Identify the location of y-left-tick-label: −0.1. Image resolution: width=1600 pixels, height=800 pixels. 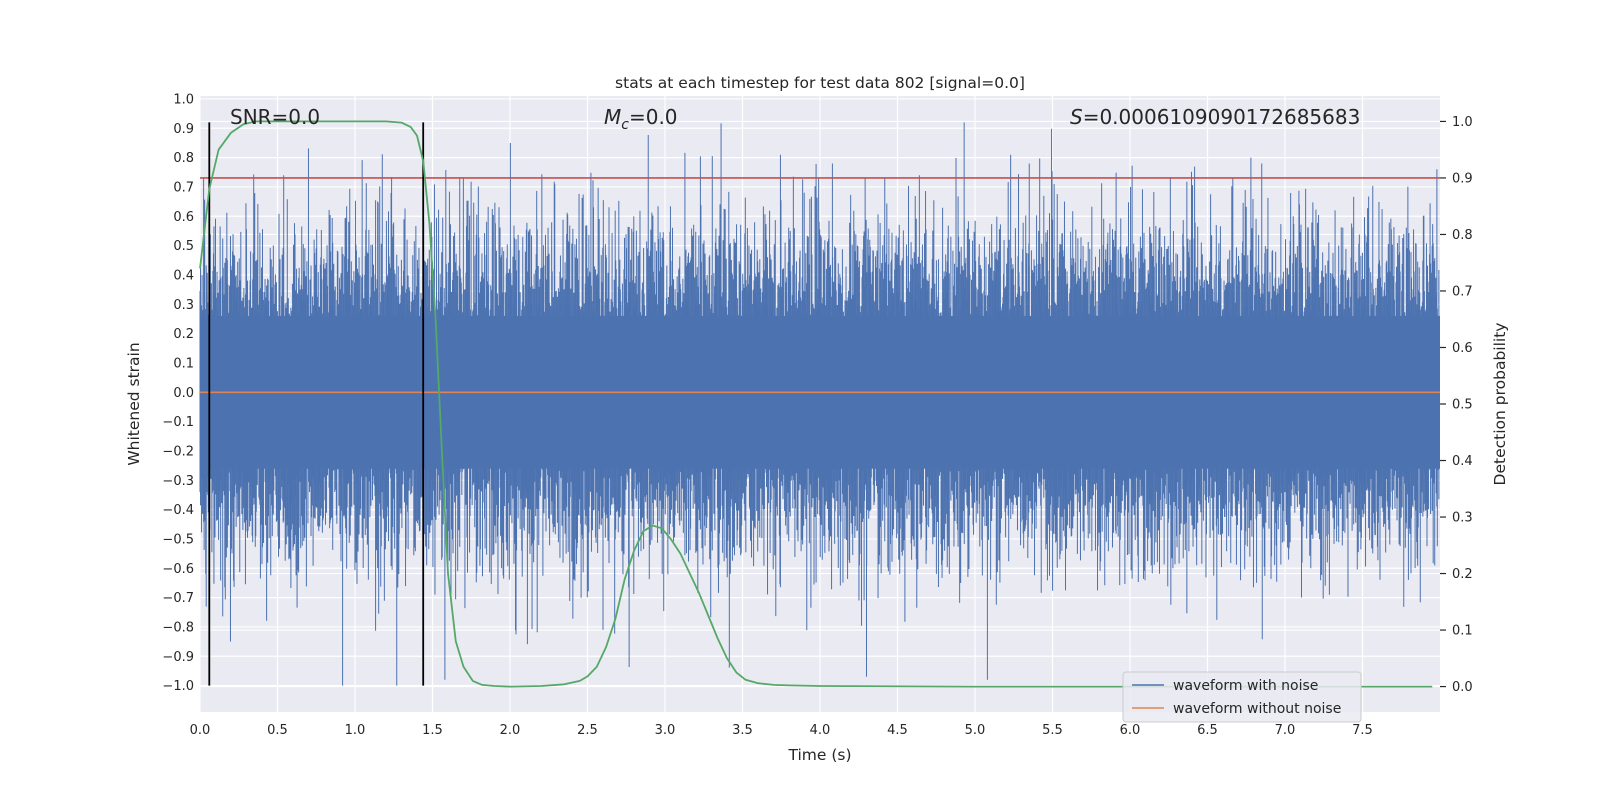
(178, 422).